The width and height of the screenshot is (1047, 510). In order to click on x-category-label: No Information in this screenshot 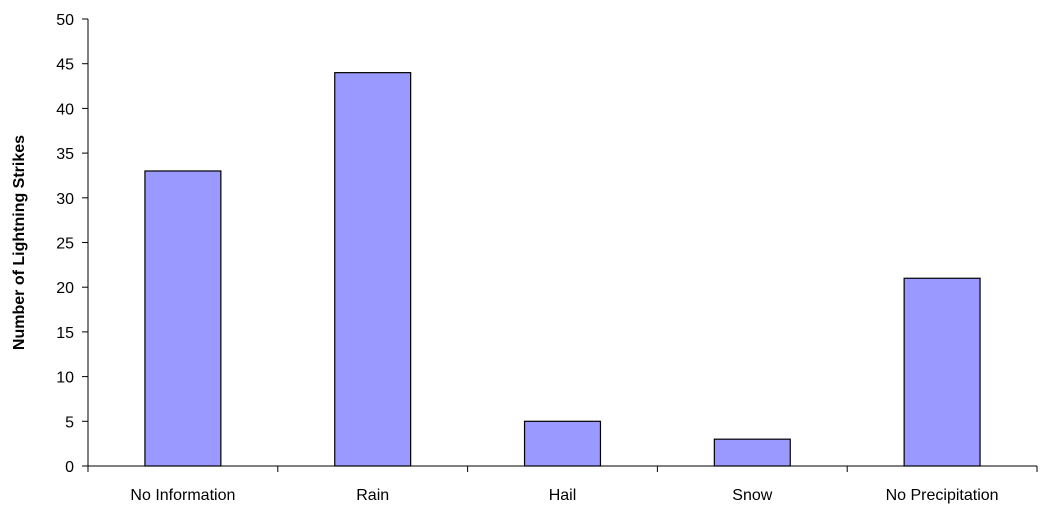, I will do `click(182, 495)`.